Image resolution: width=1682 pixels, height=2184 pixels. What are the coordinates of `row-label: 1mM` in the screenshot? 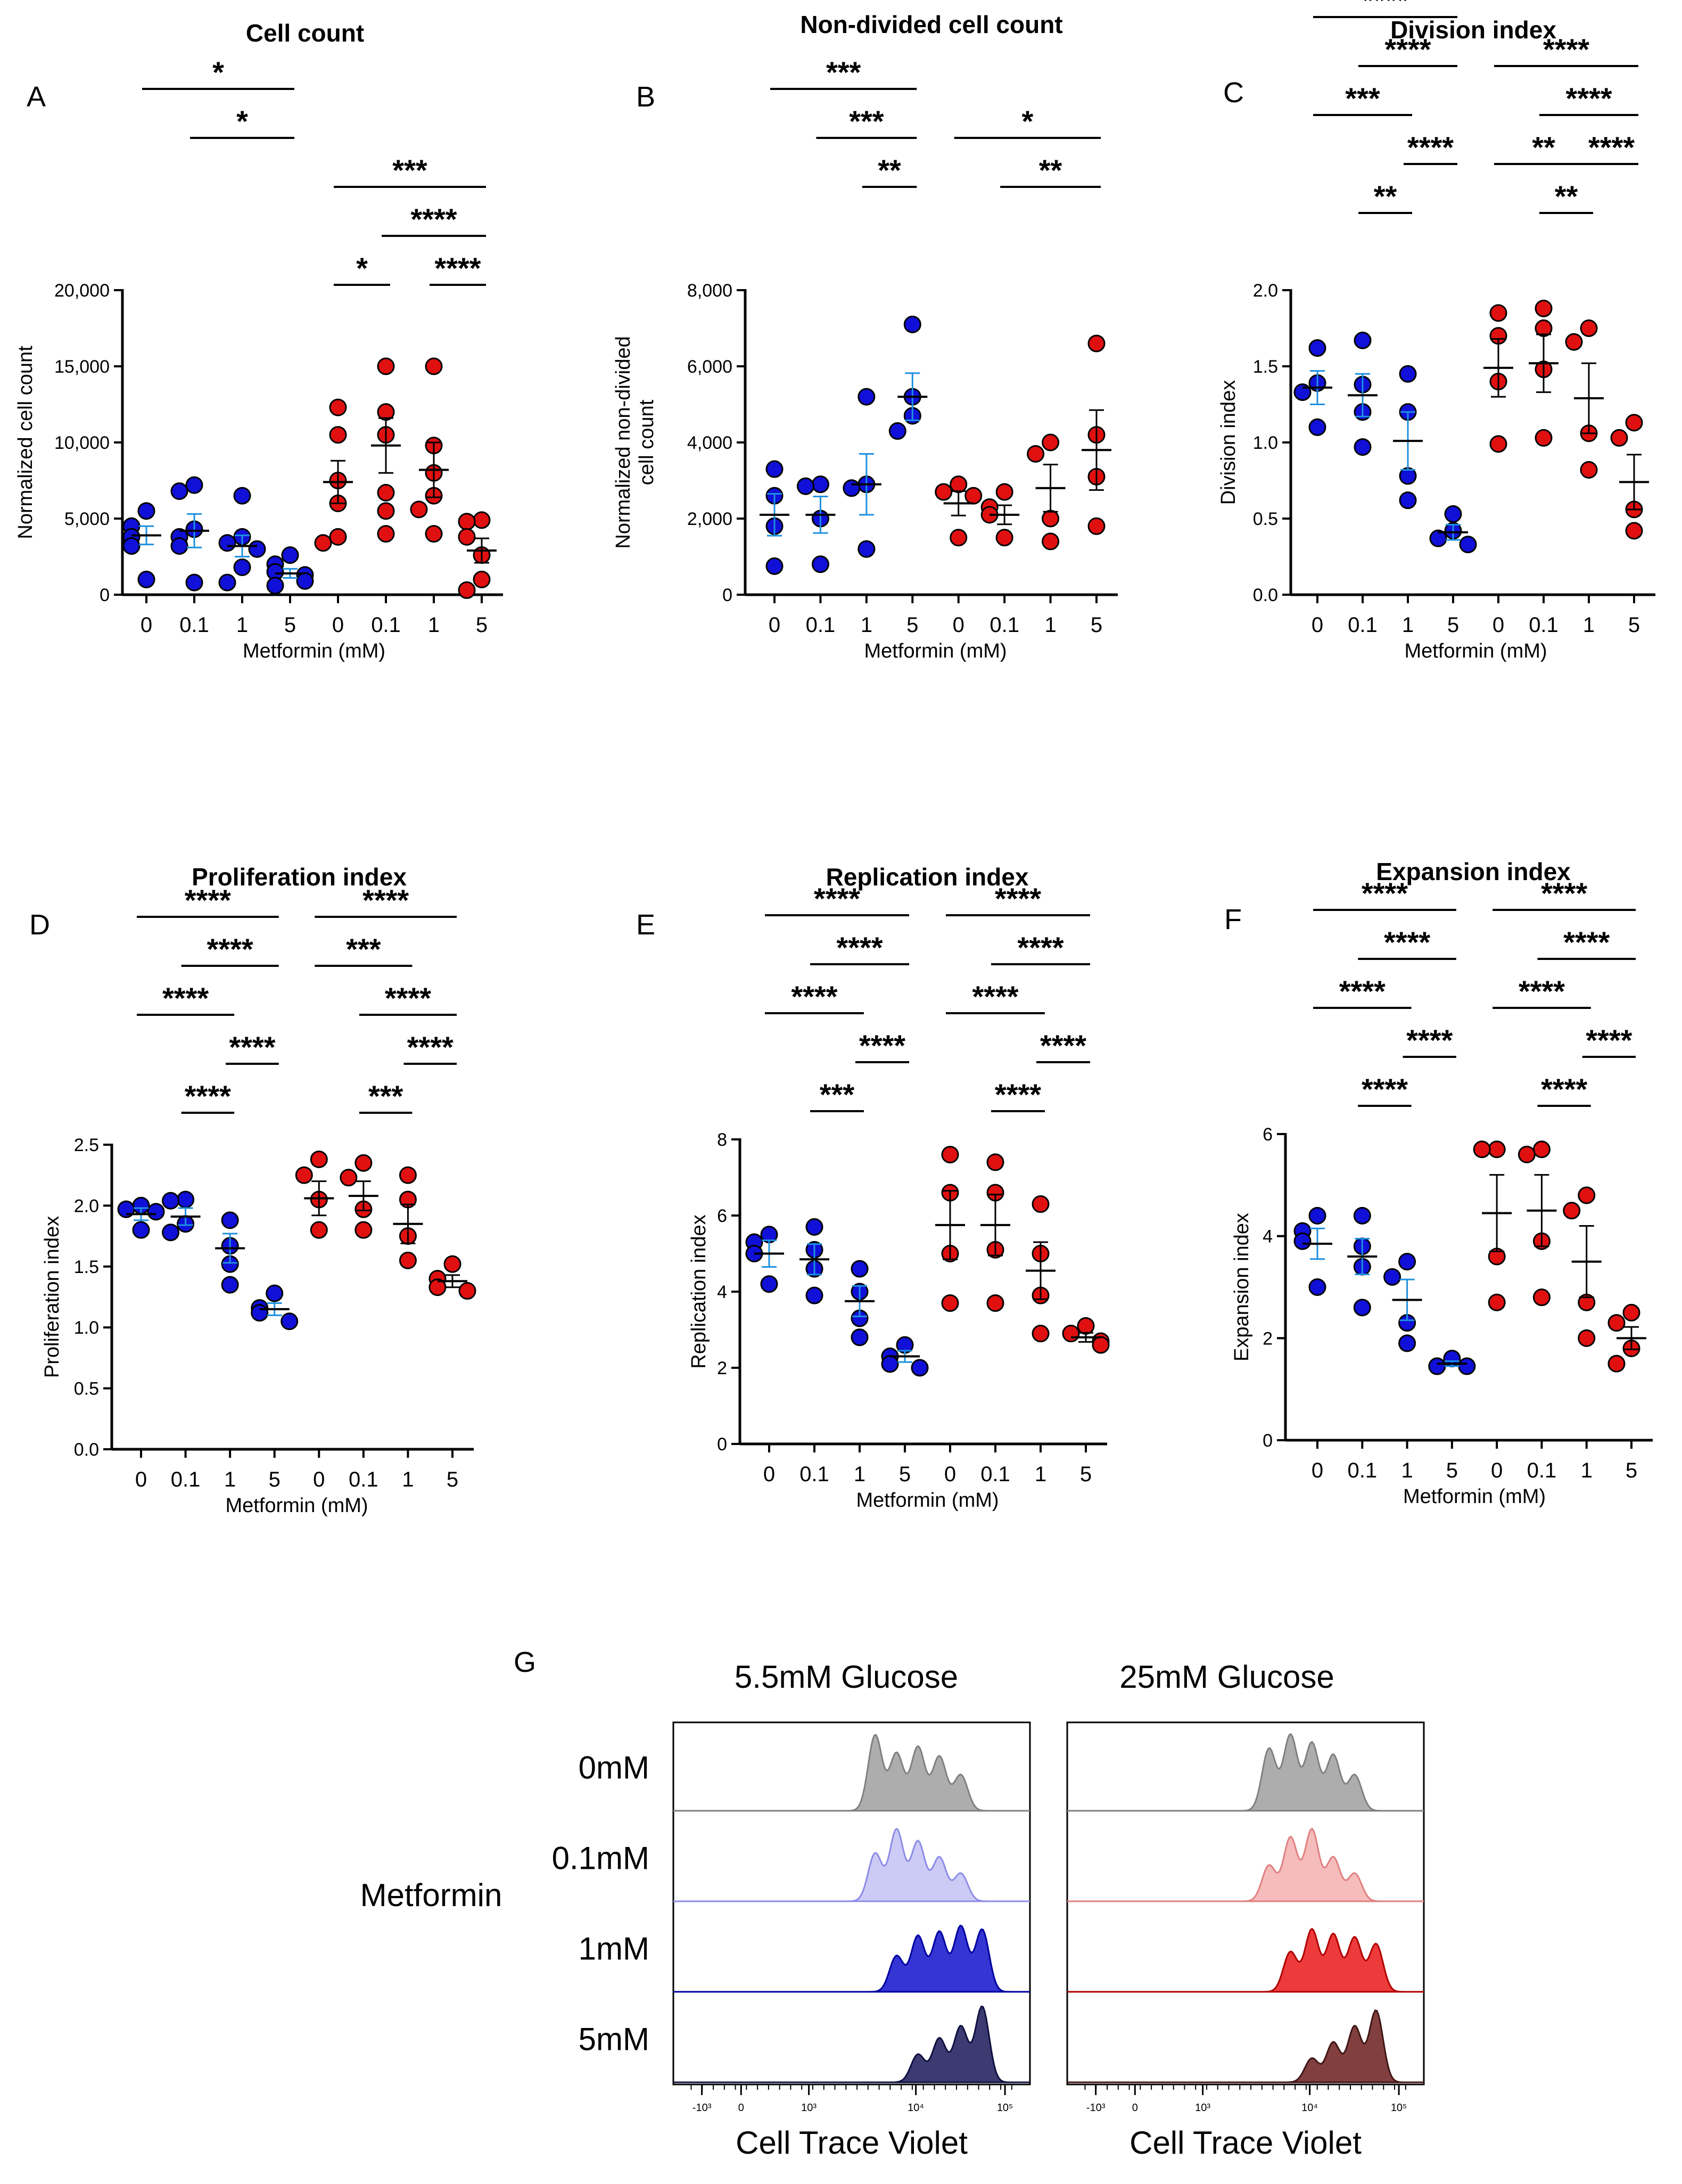 It's located at (614, 1949).